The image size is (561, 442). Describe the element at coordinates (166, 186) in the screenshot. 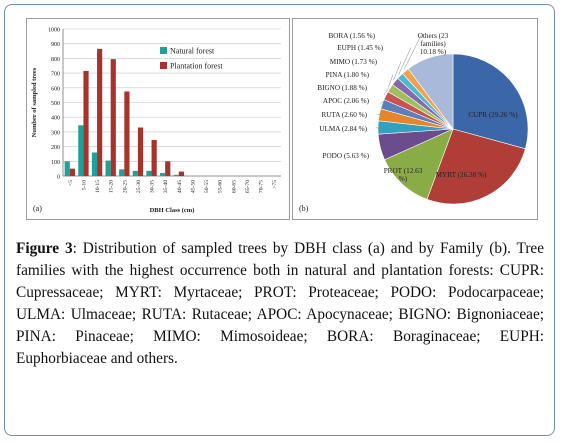

I see `x-tick-label: 35-40` at that location.